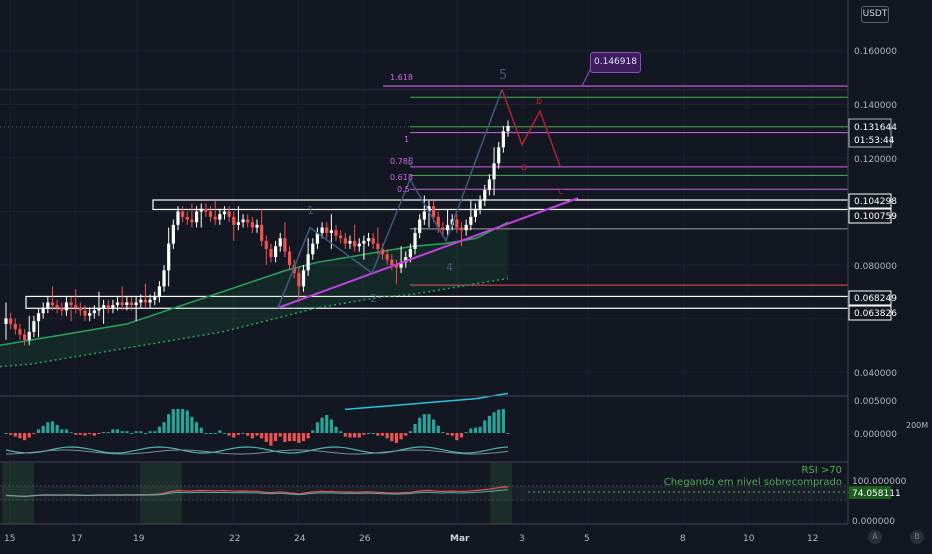  I want to click on date-tick: Mar, so click(460, 539).